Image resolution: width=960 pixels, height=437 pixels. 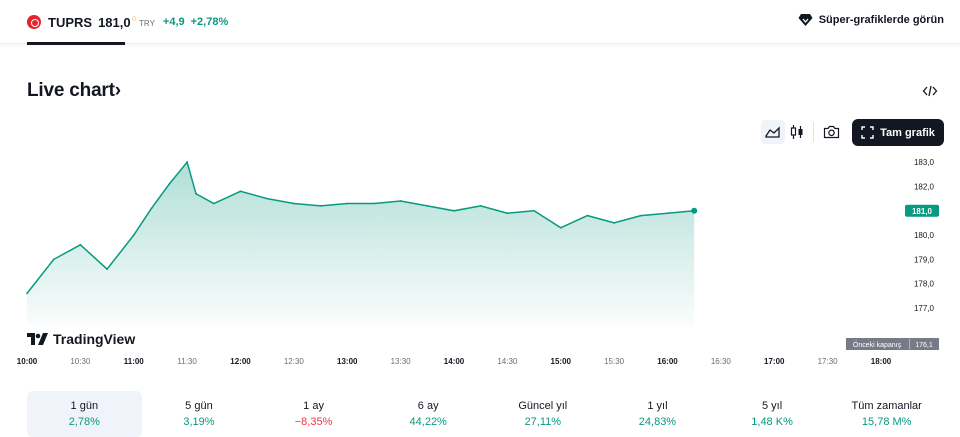 I want to click on price-point-12:45, so click(x=320, y=206).